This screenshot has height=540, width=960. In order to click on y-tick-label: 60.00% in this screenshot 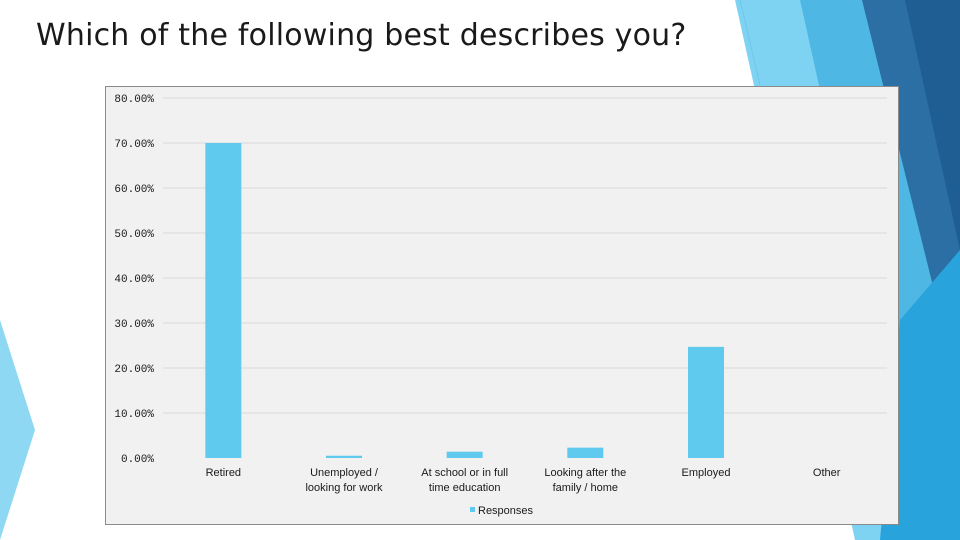, I will do `click(134, 190)`.